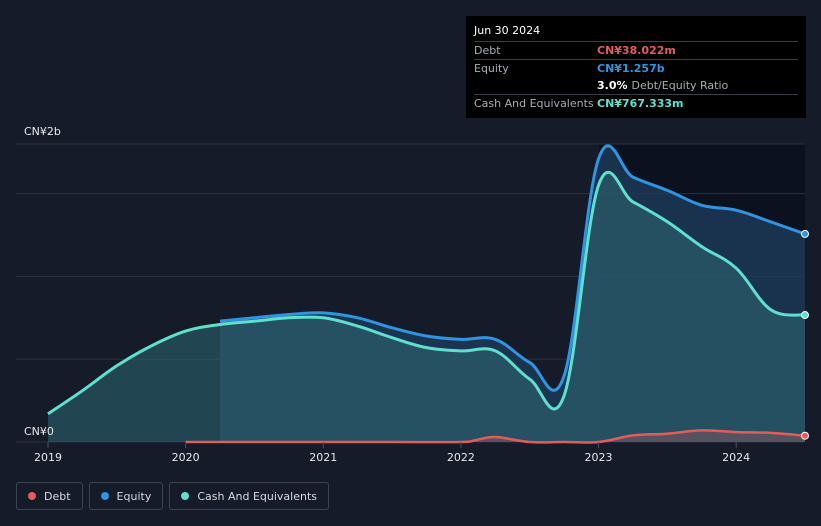 This screenshot has height=526, width=821. I want to click on equity-dot-icon, so click(104, 496).